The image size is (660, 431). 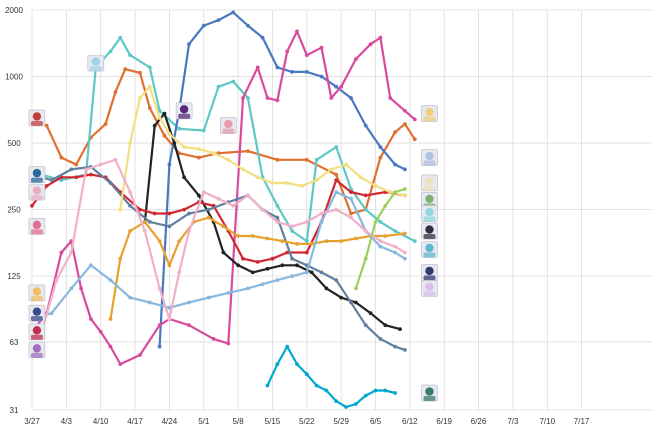 I want to click on x-tick-label: 5/22, so click(x=307, y=421).